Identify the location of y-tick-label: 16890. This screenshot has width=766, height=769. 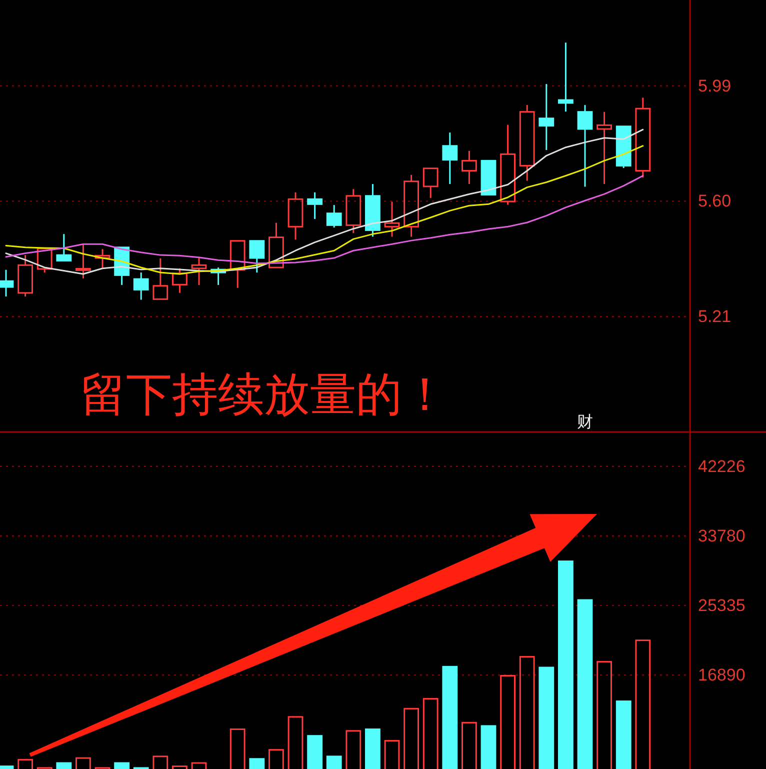
(722, 674).